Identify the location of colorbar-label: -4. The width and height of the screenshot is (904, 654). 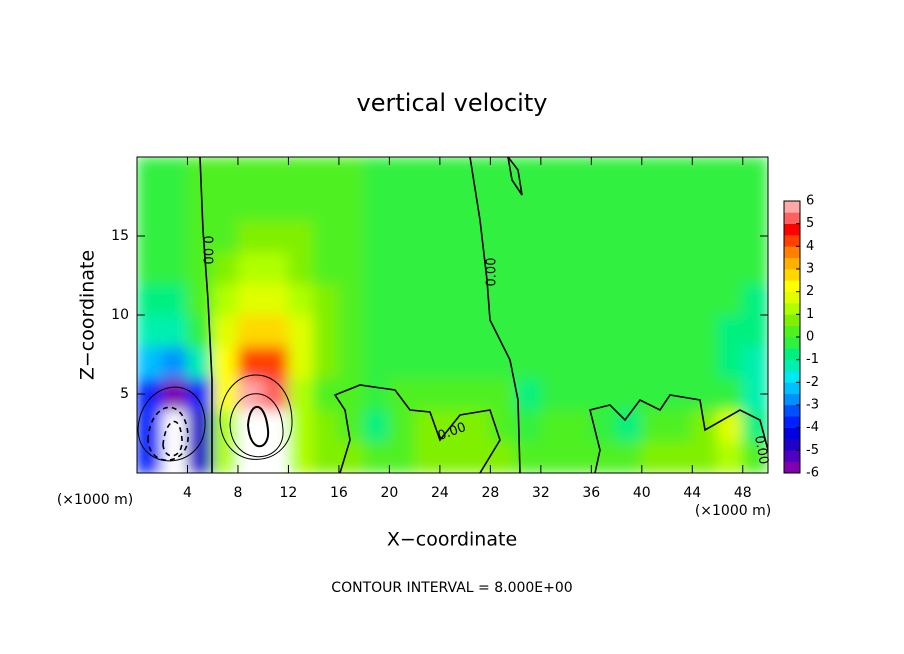
(812, 427).